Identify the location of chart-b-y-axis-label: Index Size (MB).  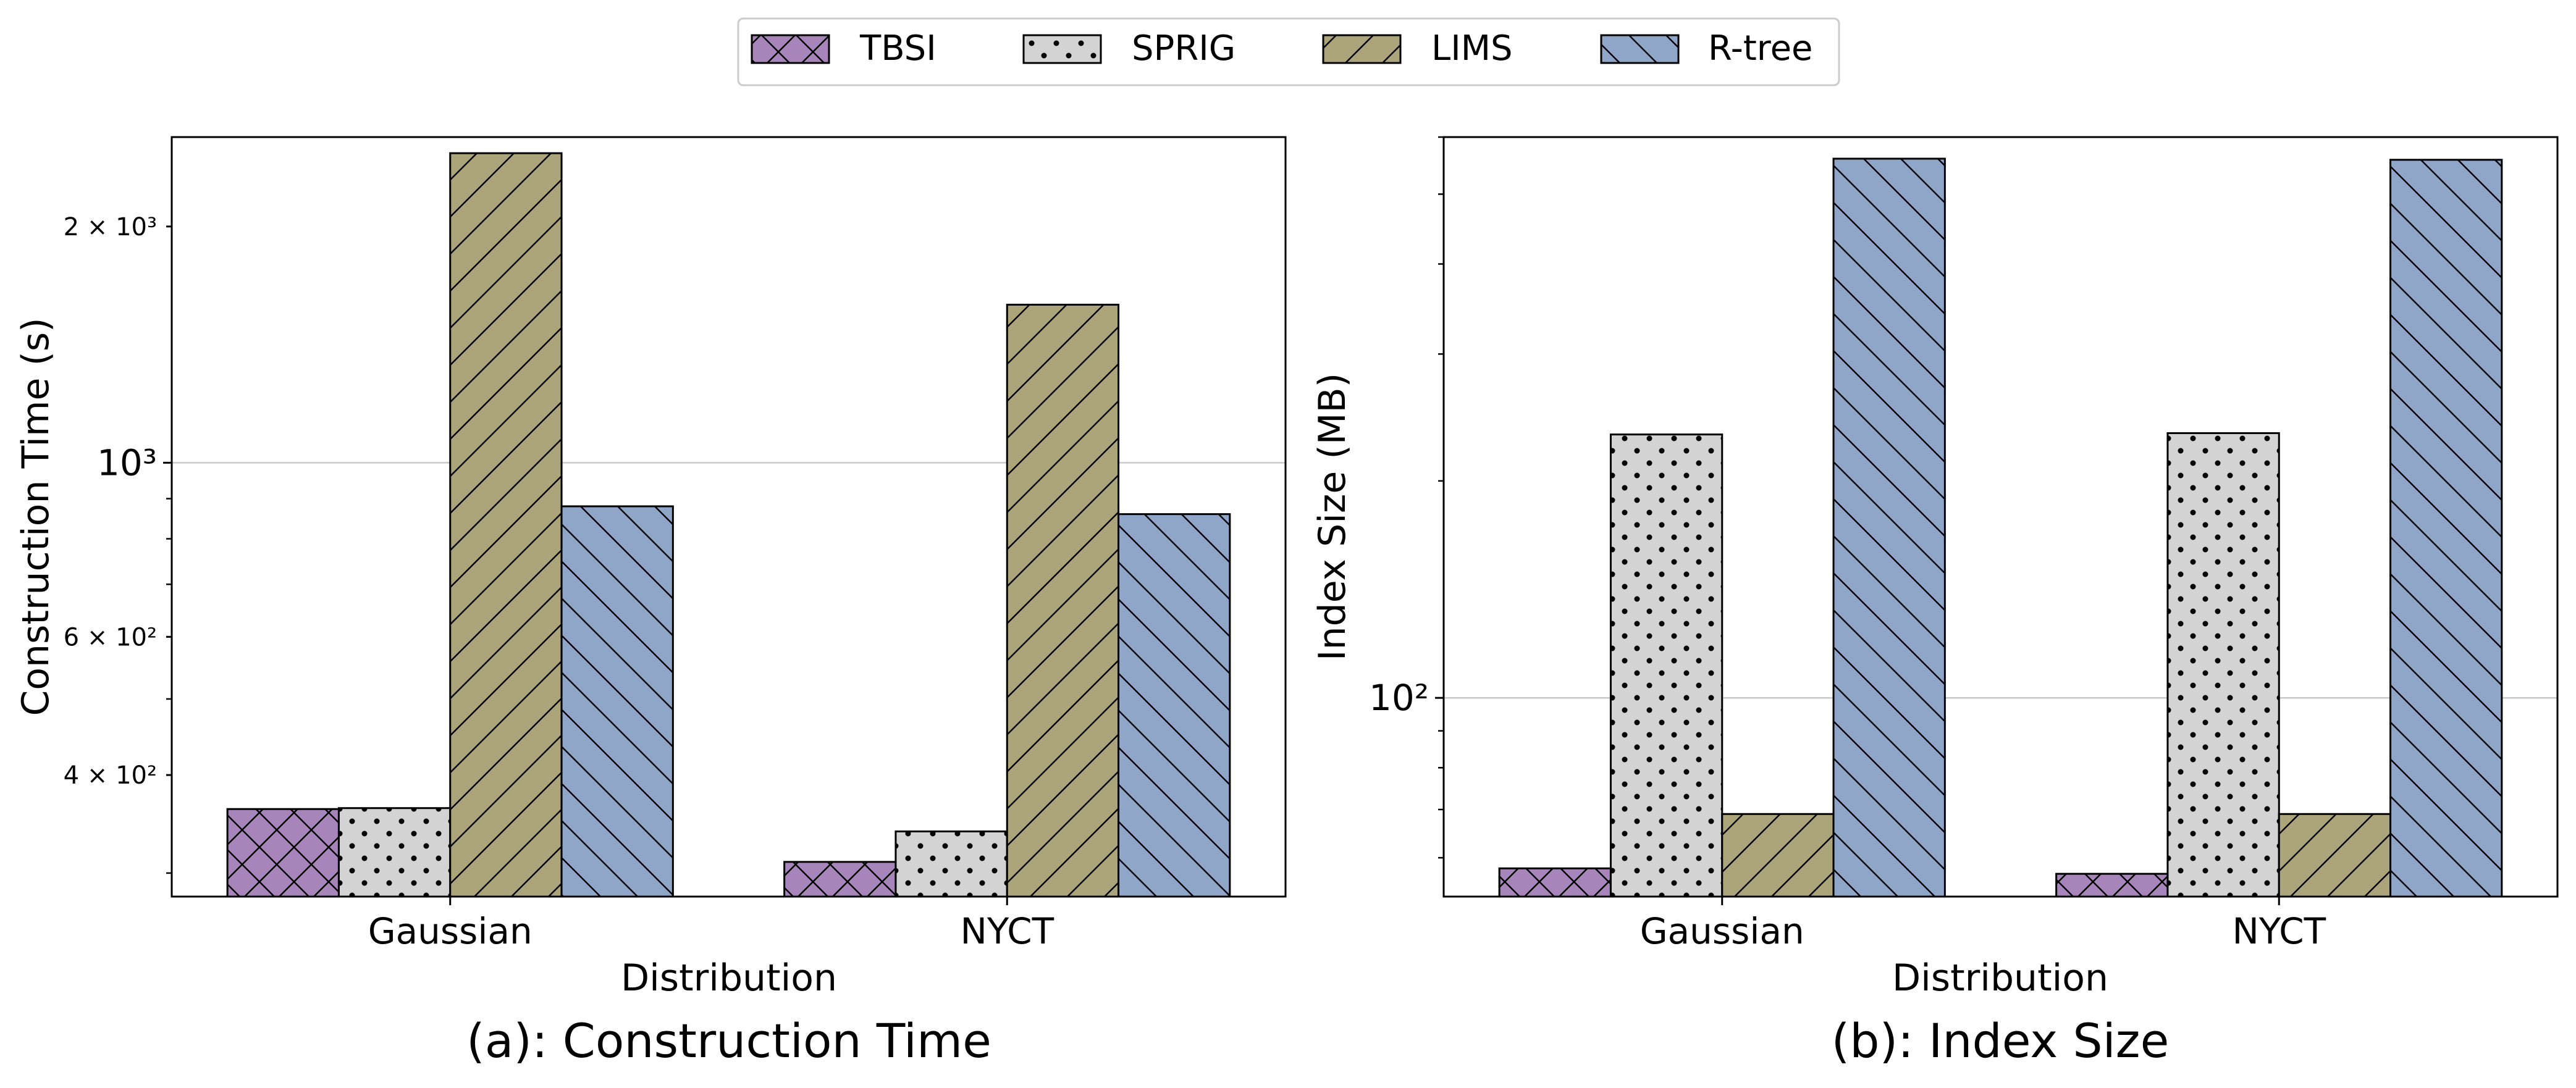
(1333, 517).